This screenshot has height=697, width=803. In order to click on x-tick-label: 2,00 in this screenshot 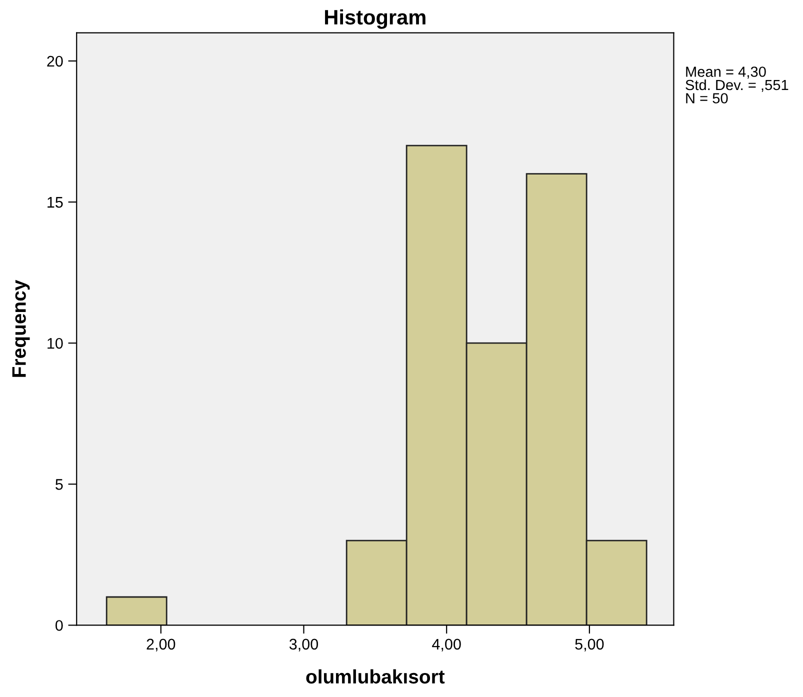, I will do `click(161, 645)`.